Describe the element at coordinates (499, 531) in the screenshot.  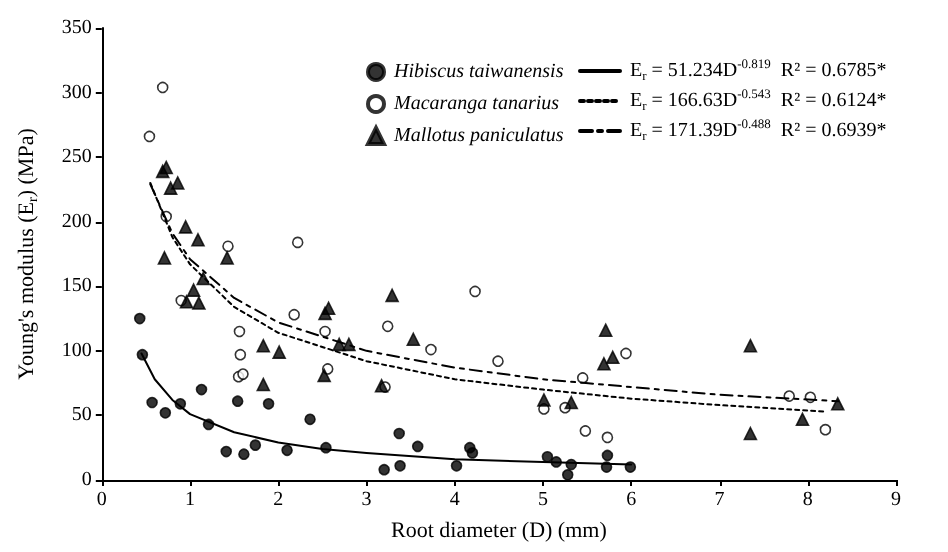
I see `x-axis-title: Root diameter (D) (mm)` at that location.